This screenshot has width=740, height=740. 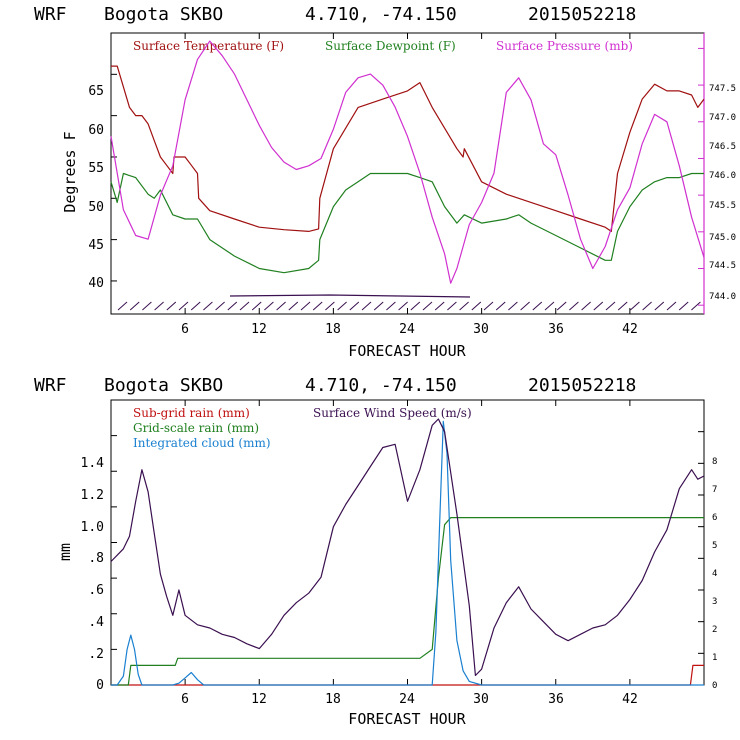 What do you see at coordinates (96, 91) in the screenshot?
I see `top-ytick: 65` at bounding box center [96, 91].